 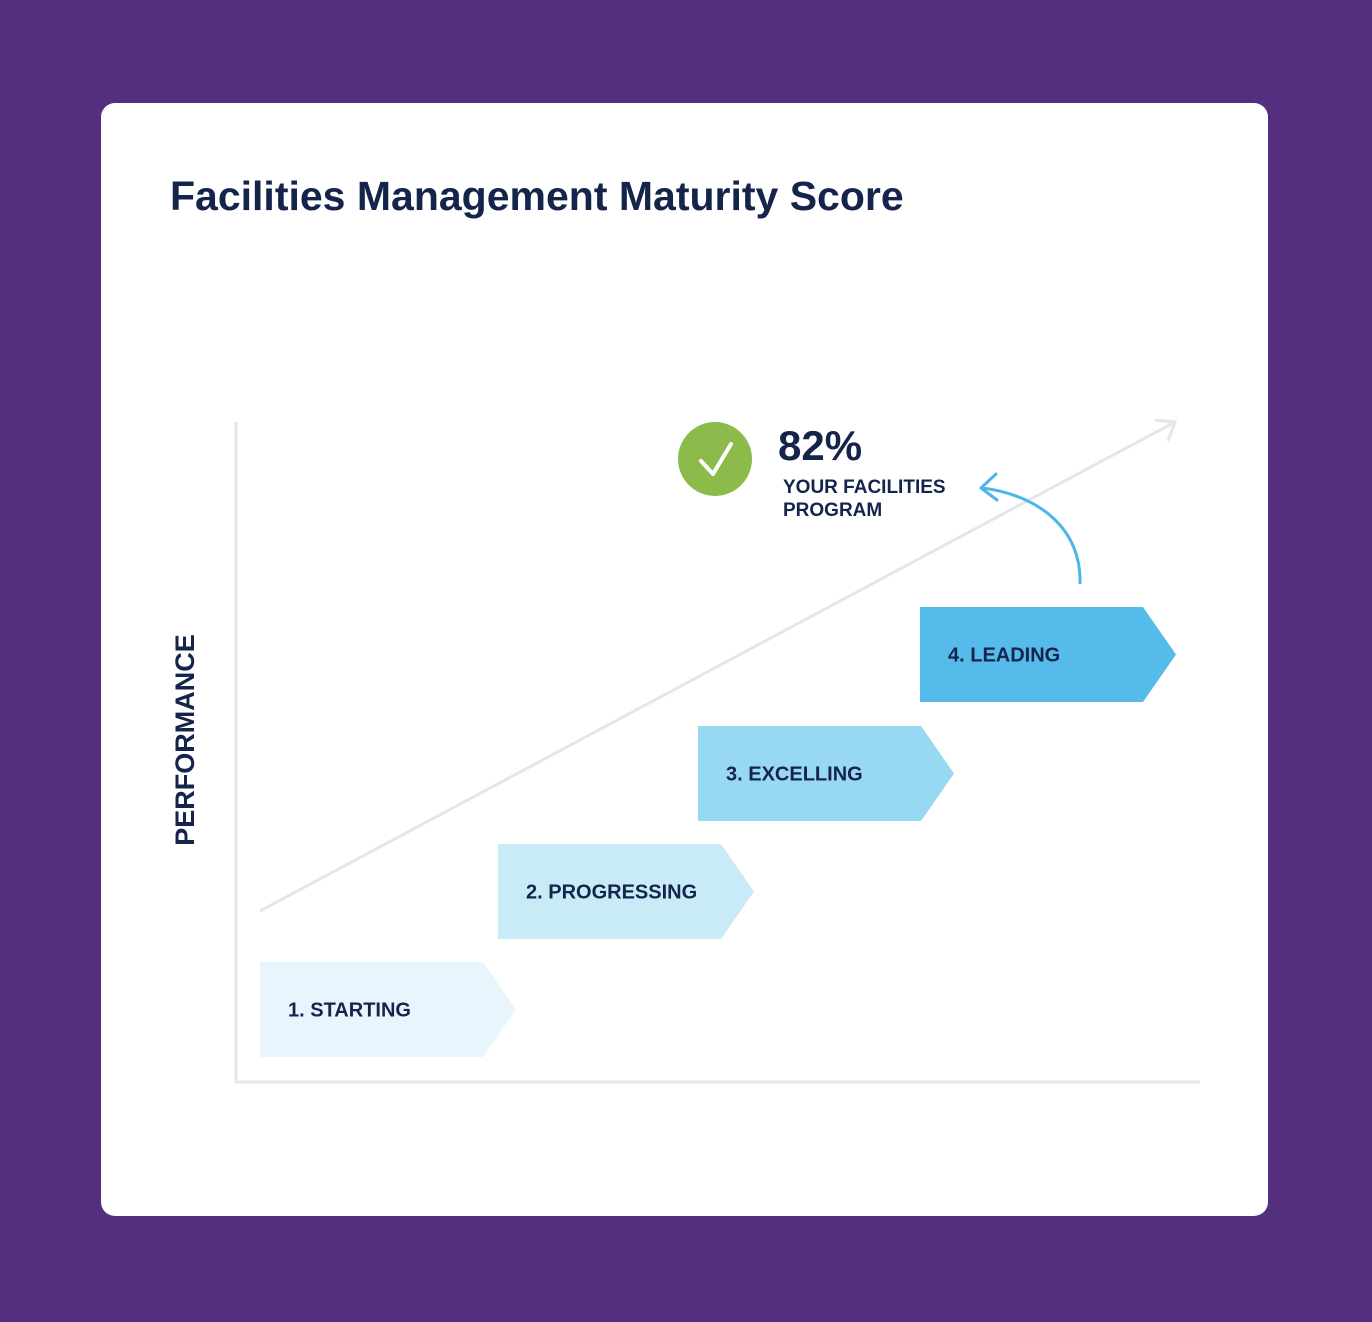 I want to click on stage-label: 4. LEADING, so click(x=1004, y=656).